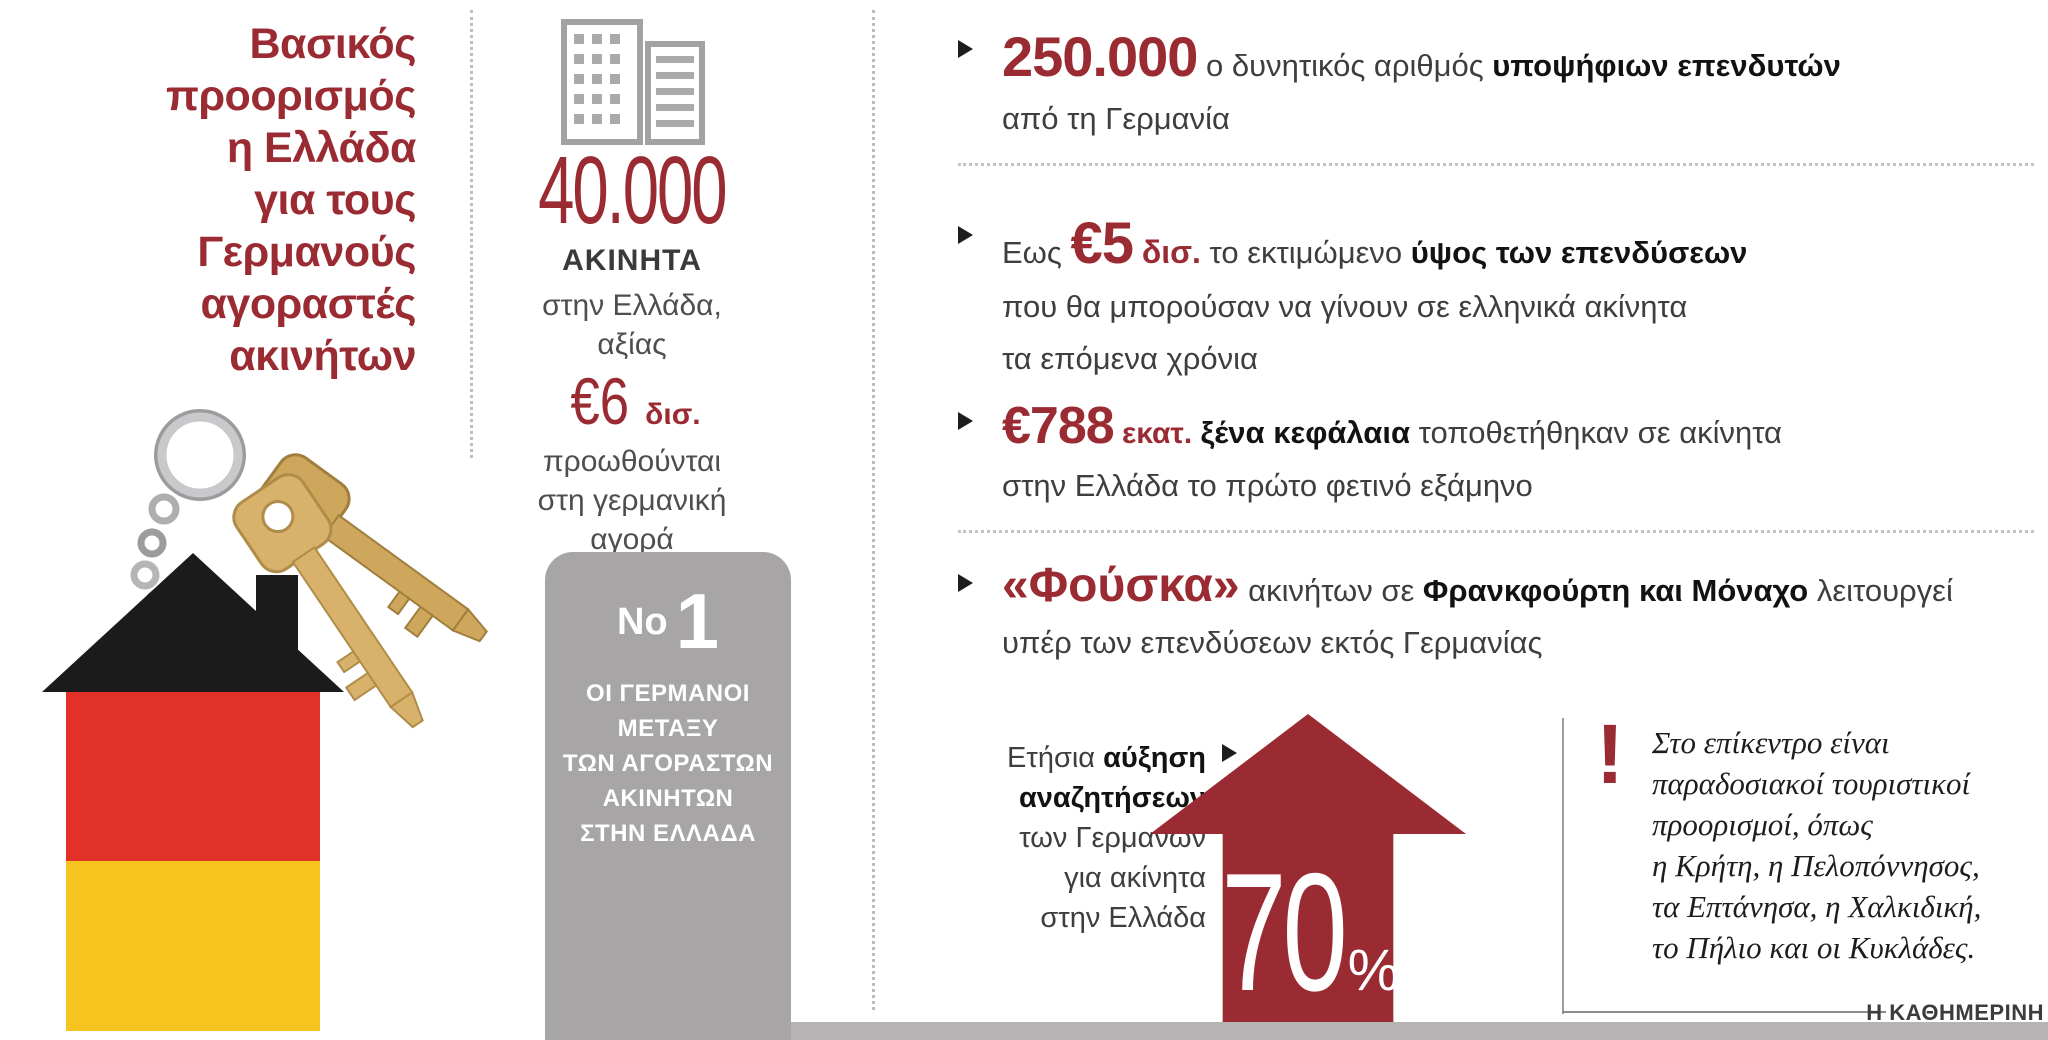 The height and width of the screenshot is (1040, 2048). I want to click on fact-unit: εκατ., so click(1157, 433).